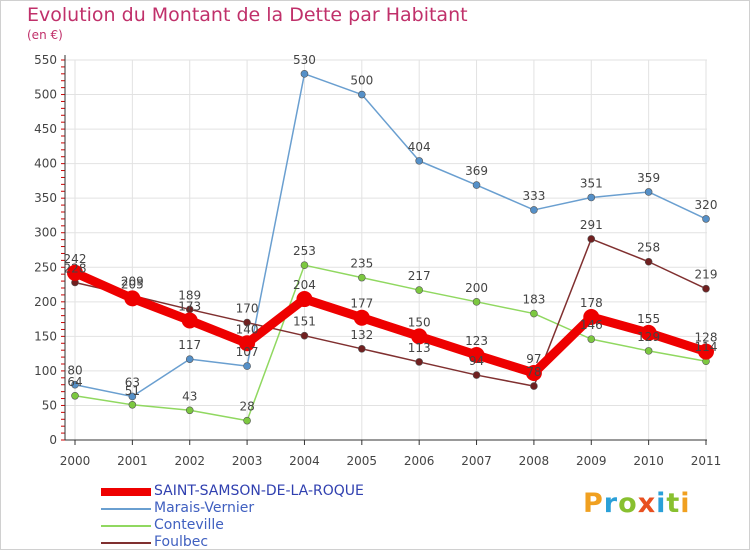  Describe the element at coordinates (45, 35) in the screenshot. I see `chart-unit: (en €)` at that location.